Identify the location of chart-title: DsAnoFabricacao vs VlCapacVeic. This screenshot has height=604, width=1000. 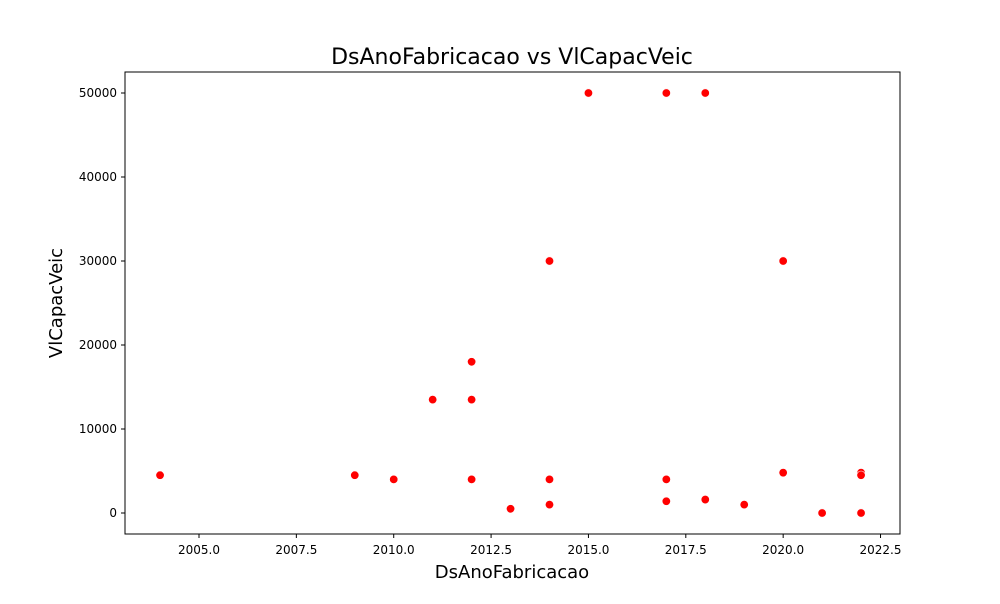
(512, 57).